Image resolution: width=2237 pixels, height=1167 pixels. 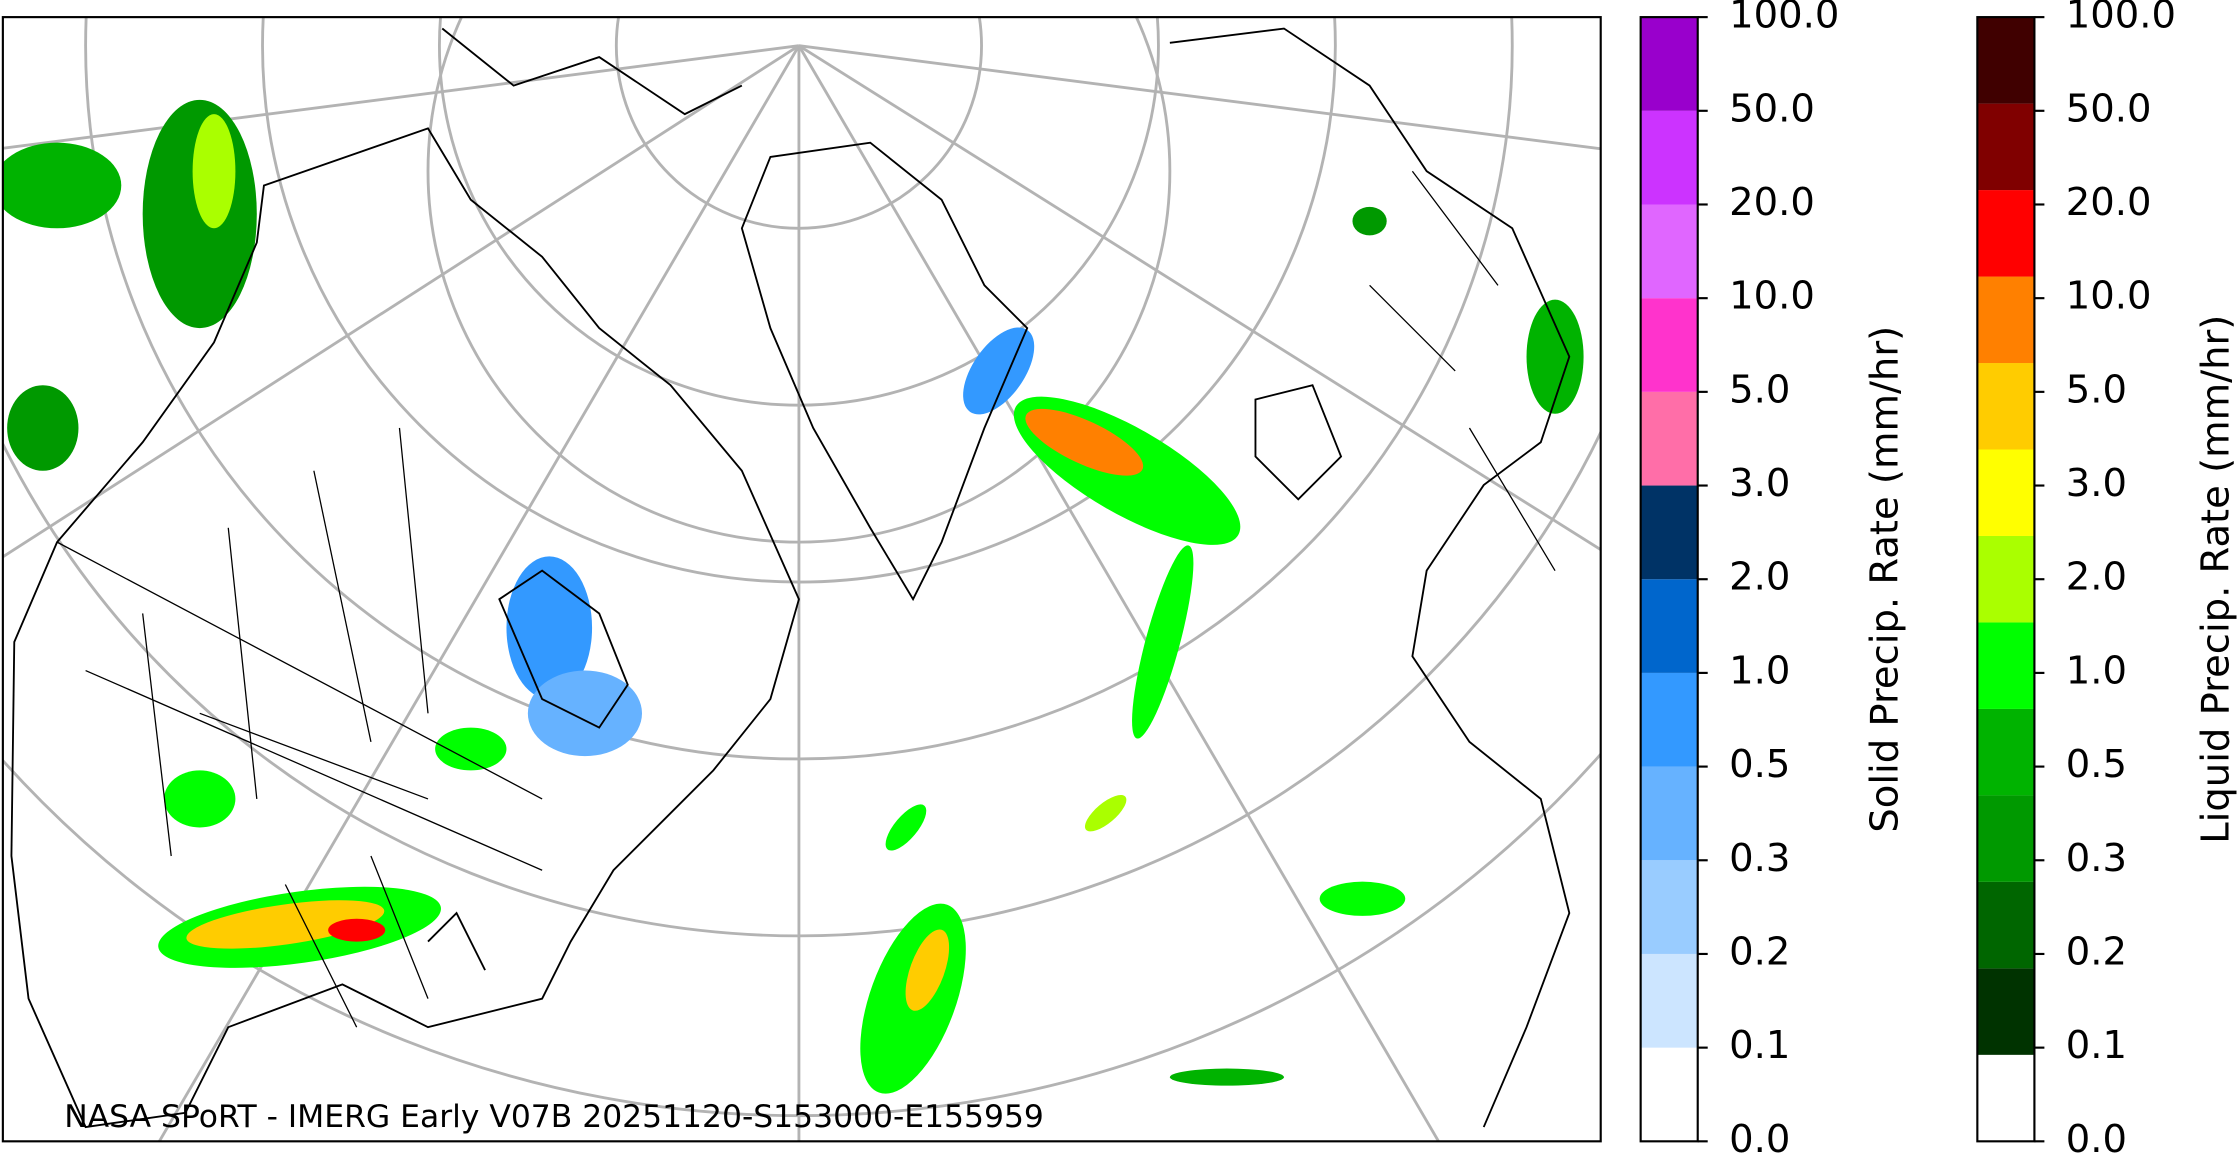 I want to click on colorbar-label: Solid Precip. Rate (mm/hr), so click(x=1884, y=579).